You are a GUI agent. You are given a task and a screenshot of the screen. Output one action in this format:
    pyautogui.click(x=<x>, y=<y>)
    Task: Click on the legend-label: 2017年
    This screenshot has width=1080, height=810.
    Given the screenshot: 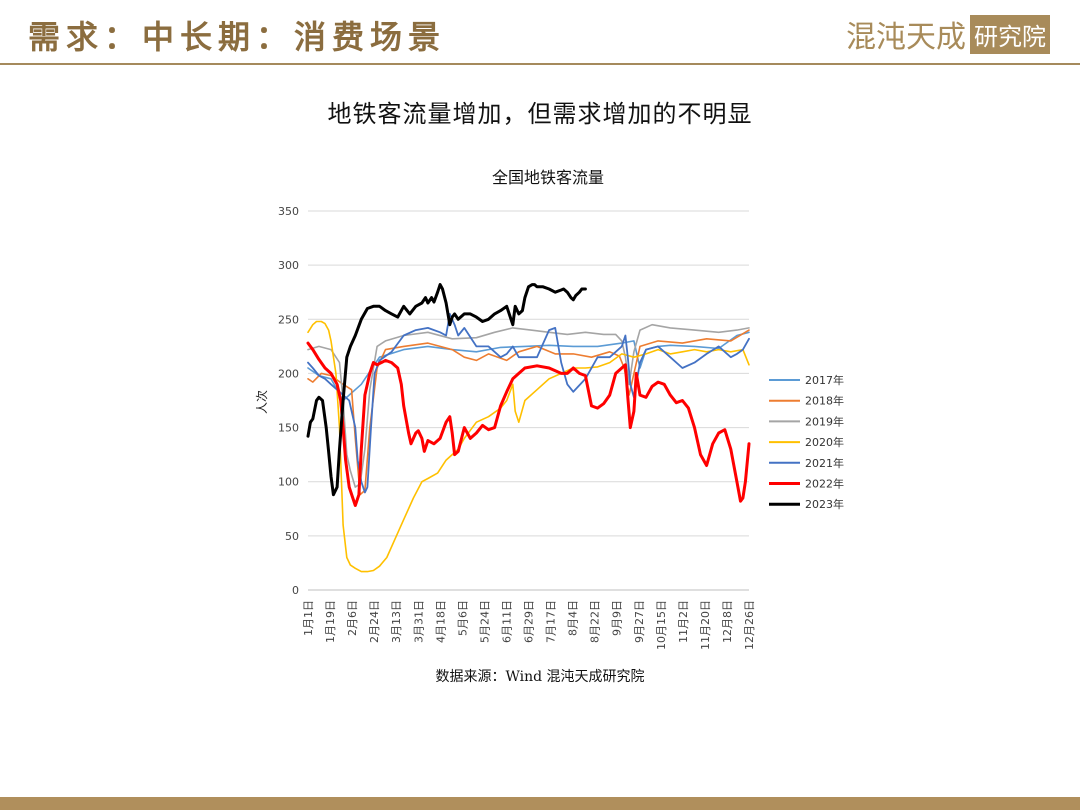 What is the action you would take?
    pyautogui.click(x=824, y=380)
    